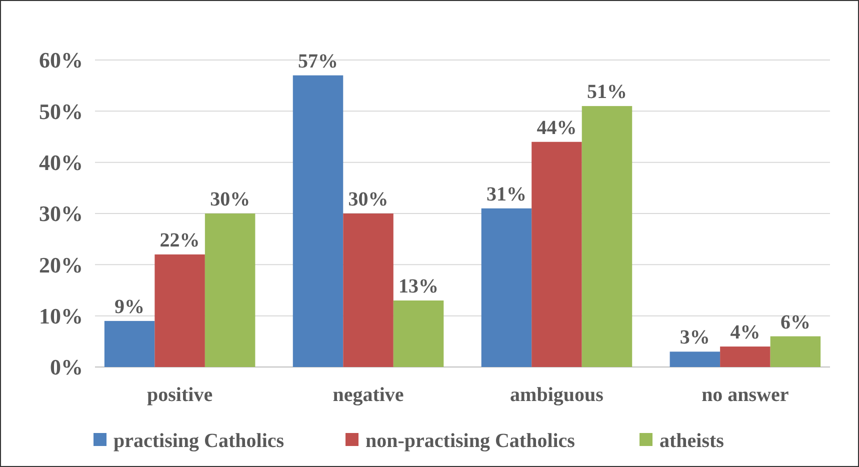 The width and height of the screenshot is (859, 467). Describe the element at coordinates (61, 111) in the screenshot. I see `y-tick-label: 50%` at that location.